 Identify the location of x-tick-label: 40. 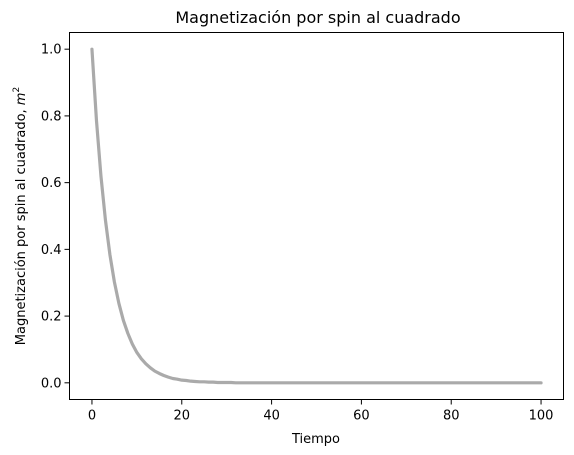
(271, 416).